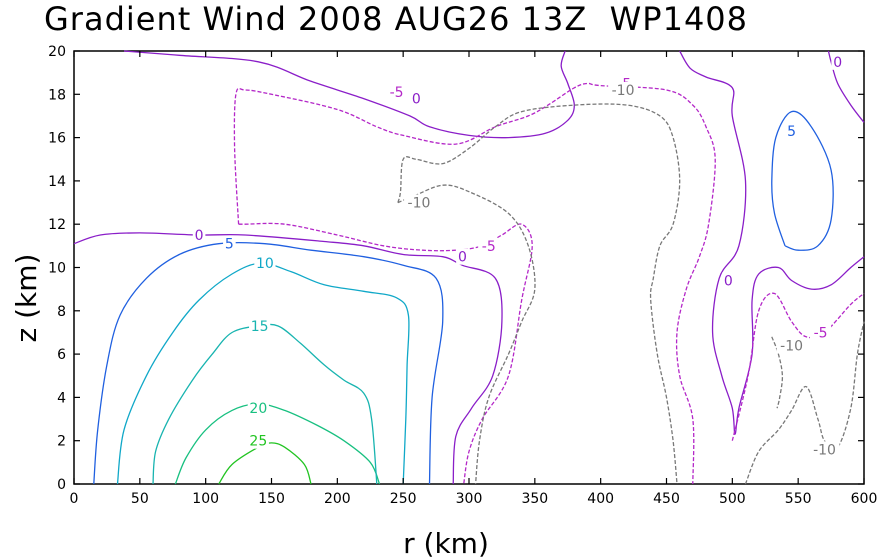  What do you see at coordinates (140, 499) in the screenshot?
I see `x-tick-label: 50` at bounding box center [140, 499].